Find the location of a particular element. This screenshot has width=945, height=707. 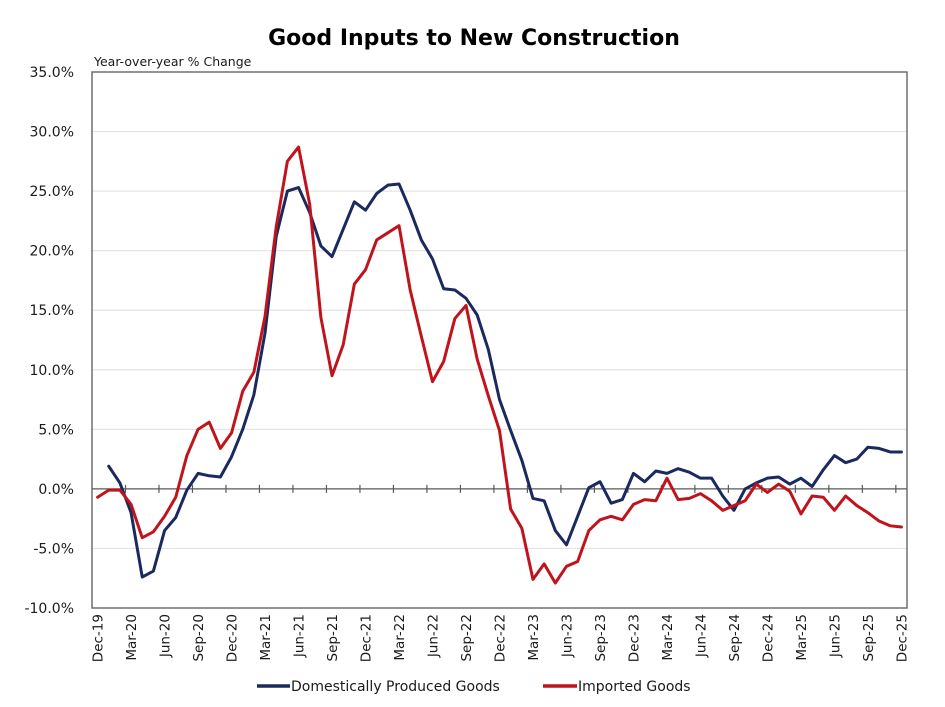

x-tick-label: Sep-22 is located at coordinates (467, 638).